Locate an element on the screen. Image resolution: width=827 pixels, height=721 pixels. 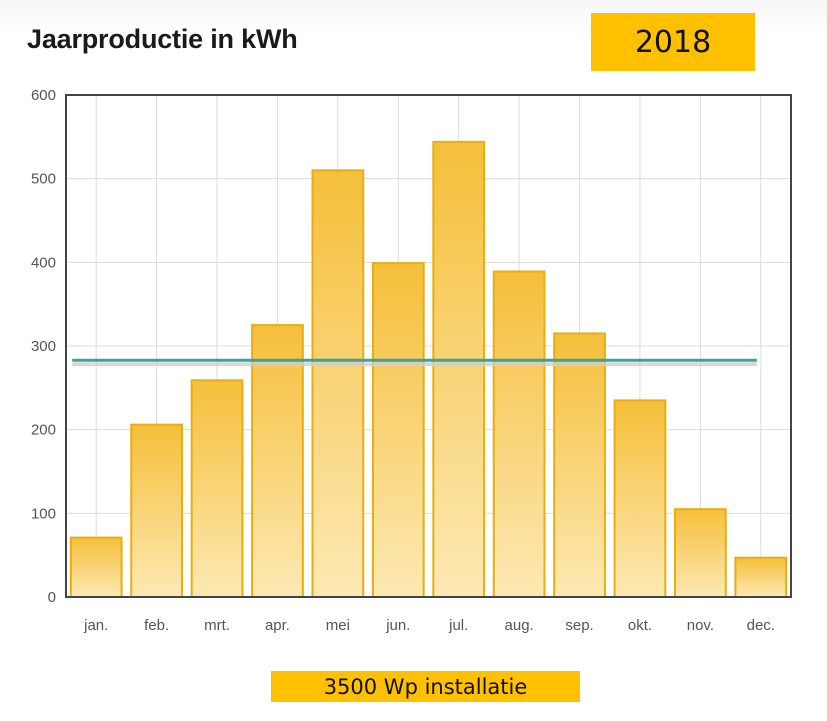
x-tick-label: sep. is located at coordinates (579, 625).